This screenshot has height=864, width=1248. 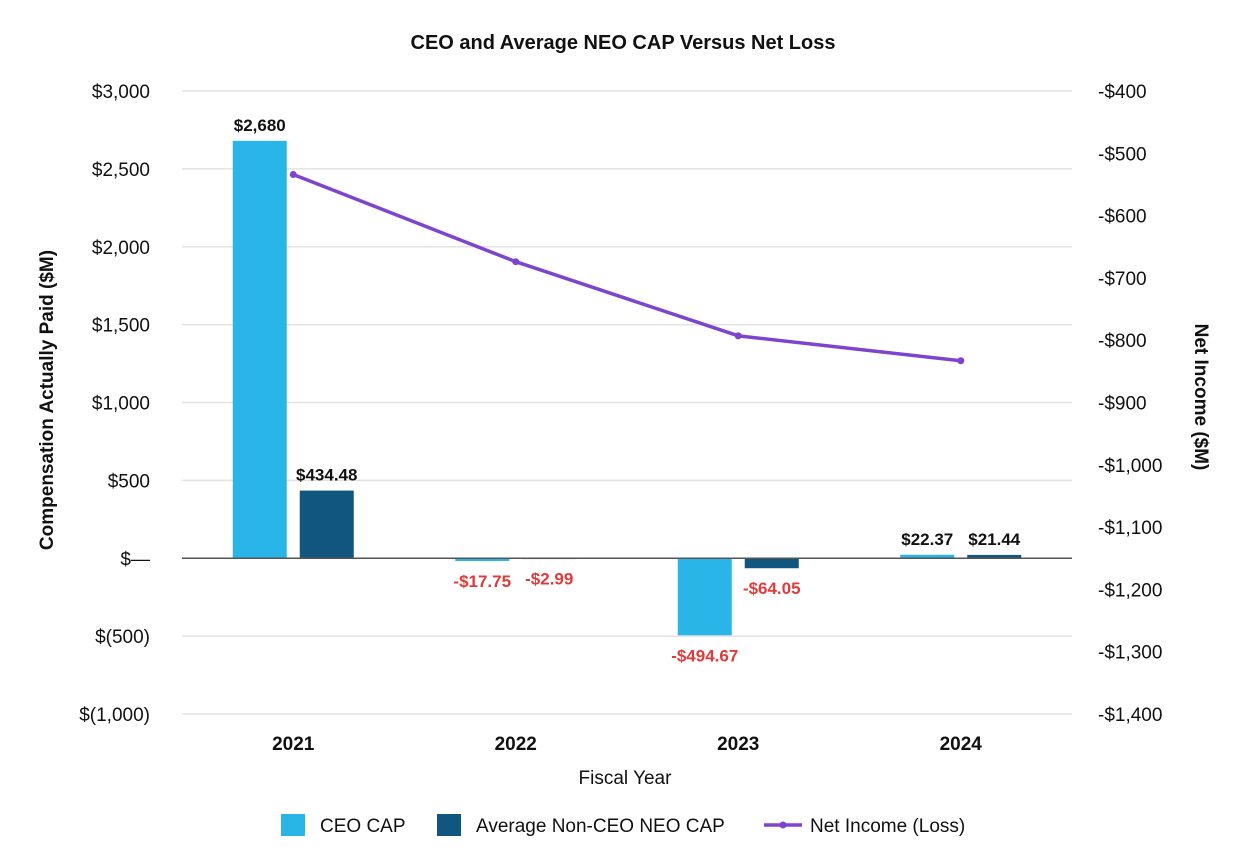 I want to click on right-tick-label: -$1,000, so click(x=1130, y=466).